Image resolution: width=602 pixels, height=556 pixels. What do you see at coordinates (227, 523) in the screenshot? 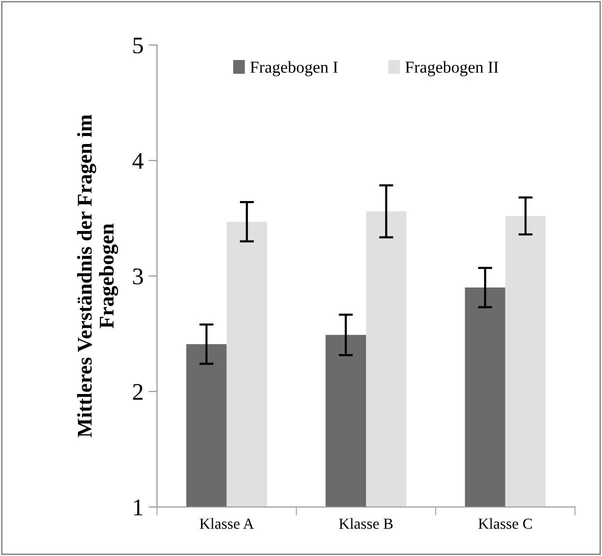
I see `x-tick-label: Klasse A` at bounding box center [227, 523].